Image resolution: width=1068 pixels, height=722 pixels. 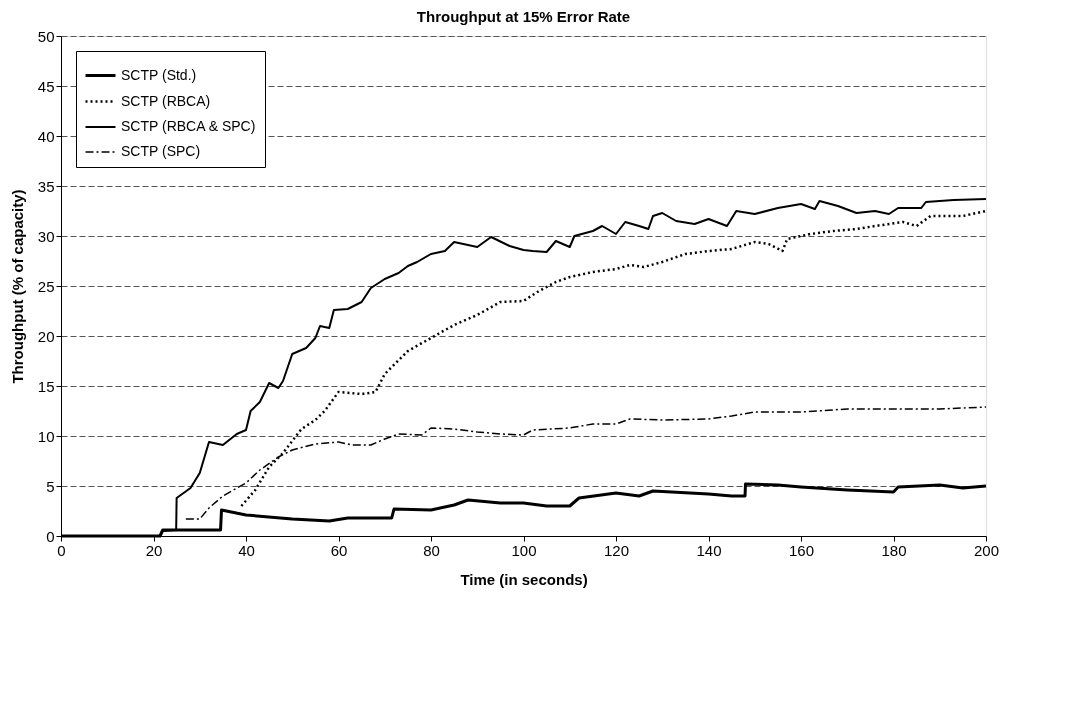 What do you see at coordinates (431, 550) in the screenshot?
I see `x-tick-label: 80` at bounding box center [431, 550].